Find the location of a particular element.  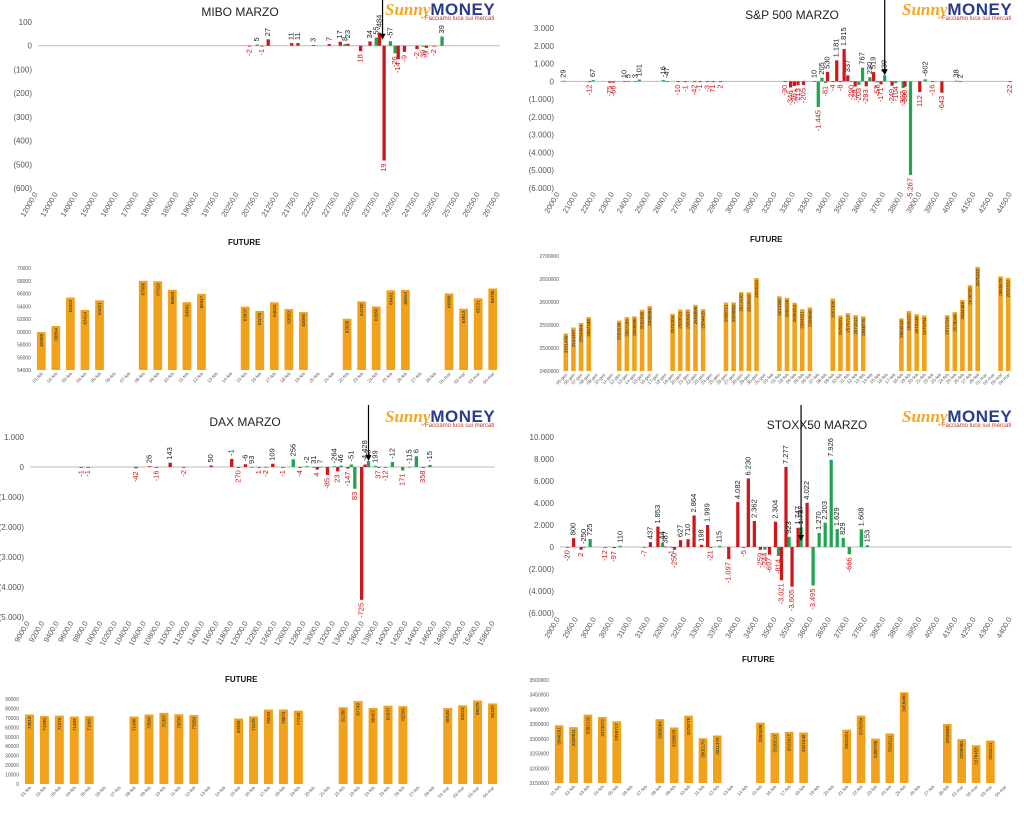

data-label: 81286 is located at coordinates (343, 715).